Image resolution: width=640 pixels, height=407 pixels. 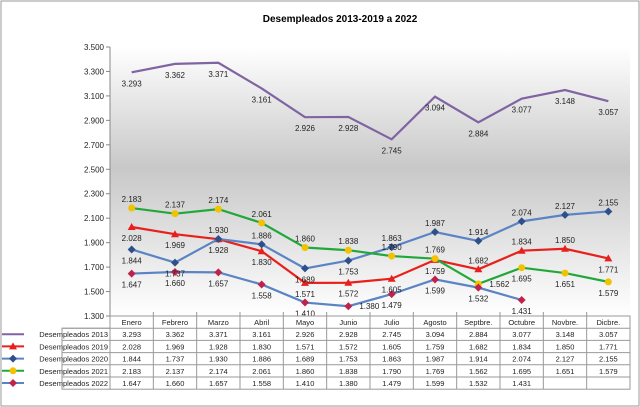 I want to click on table-cell: 1.410, so click(x=305, y=383).